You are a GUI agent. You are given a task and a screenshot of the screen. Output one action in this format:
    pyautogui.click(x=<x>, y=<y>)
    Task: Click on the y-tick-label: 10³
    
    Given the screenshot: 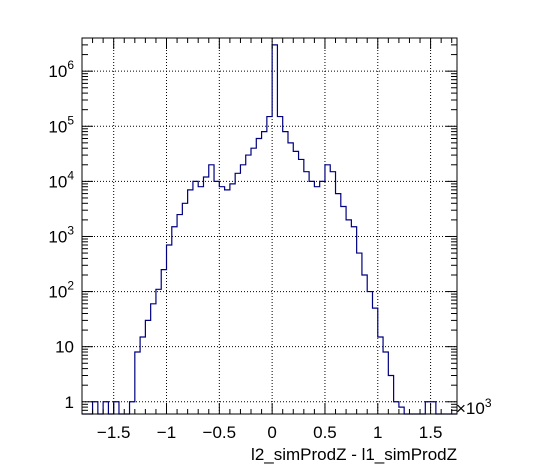 What is the action you would take?
    pyautogui.click(x=61, y=234)
    